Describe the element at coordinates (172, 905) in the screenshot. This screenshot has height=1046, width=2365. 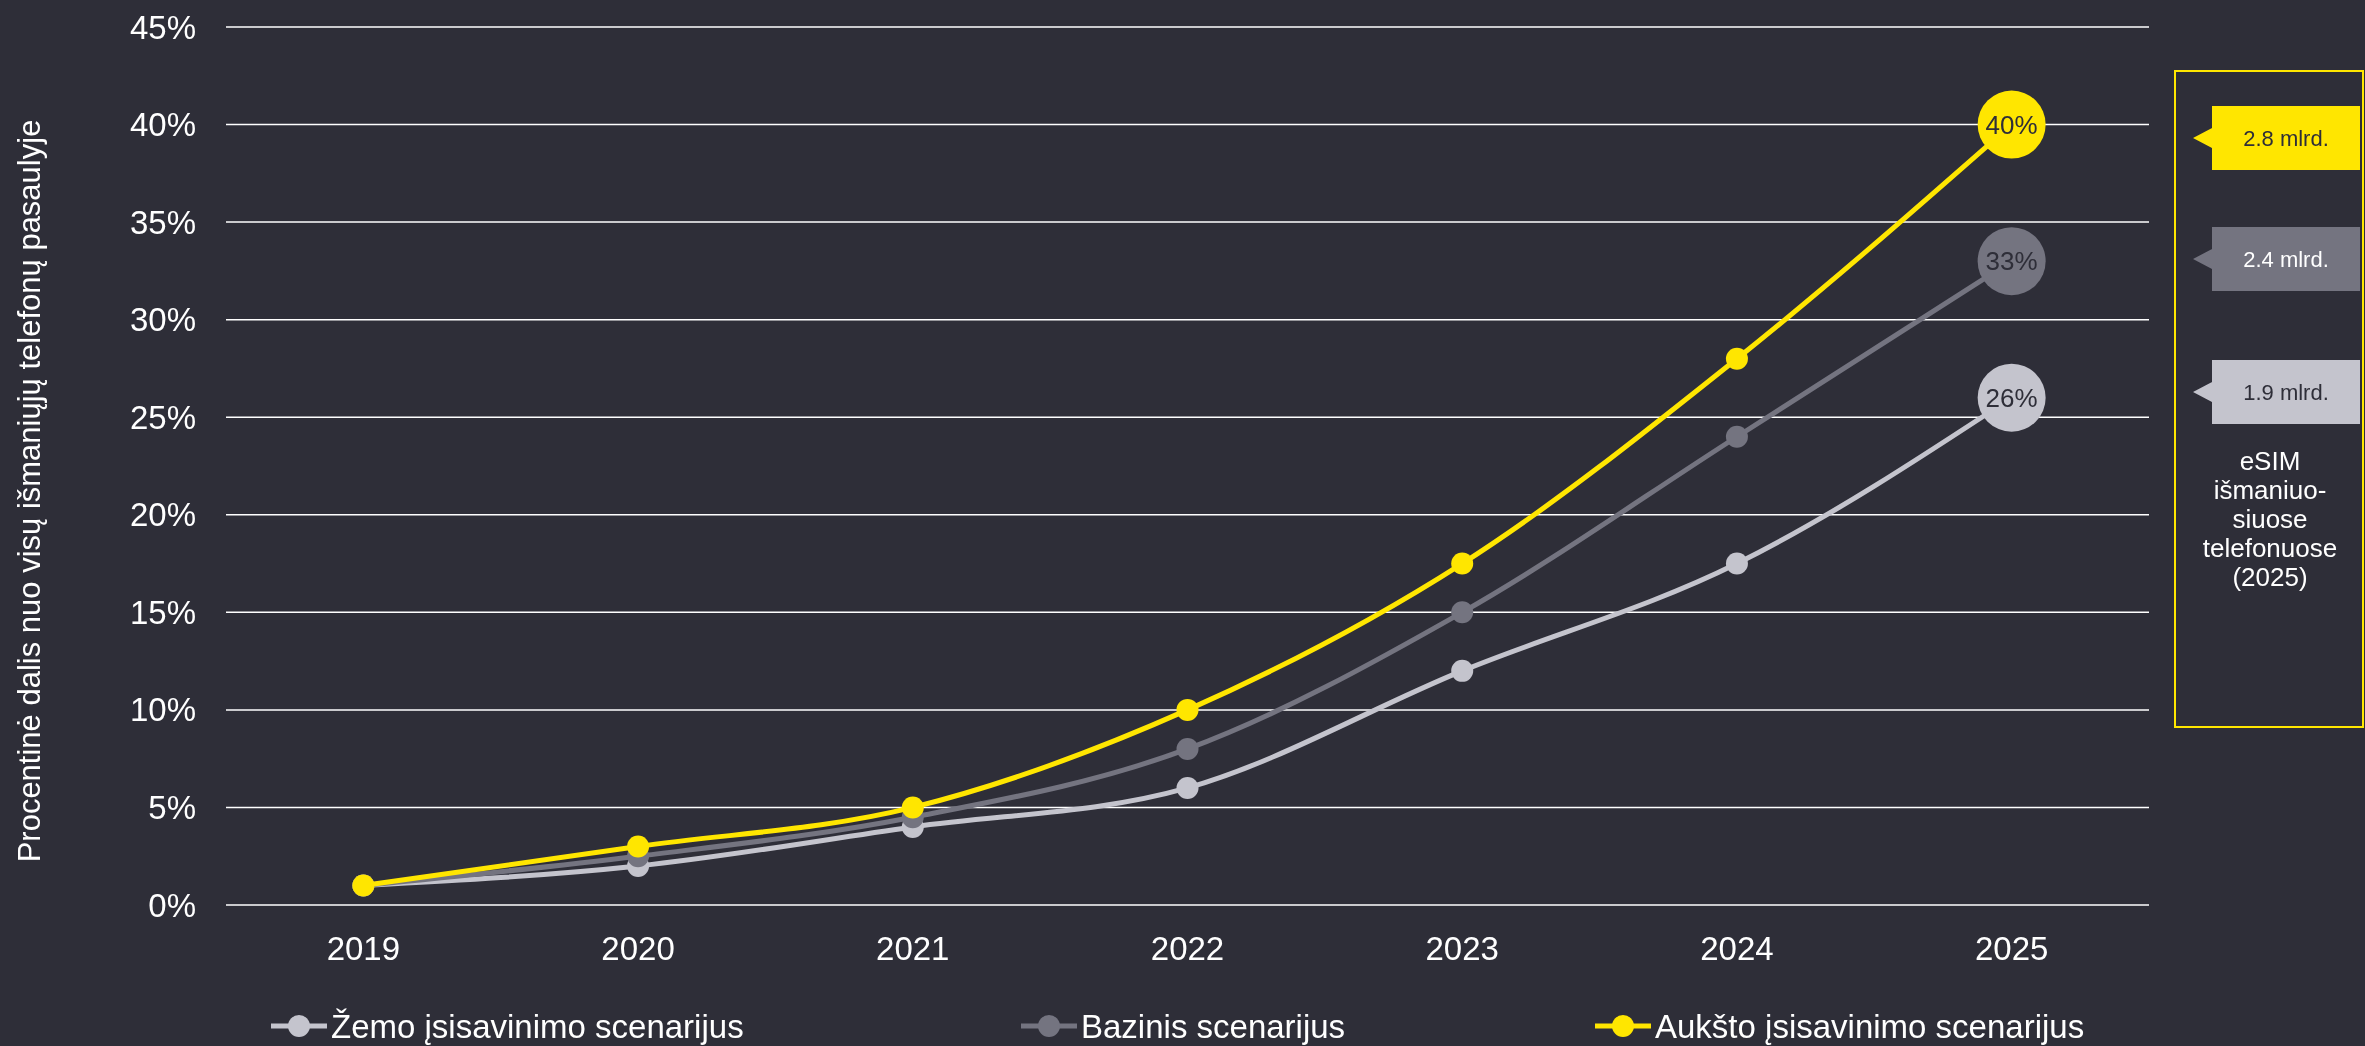
I see `y-tick-label: 0%` at that location.